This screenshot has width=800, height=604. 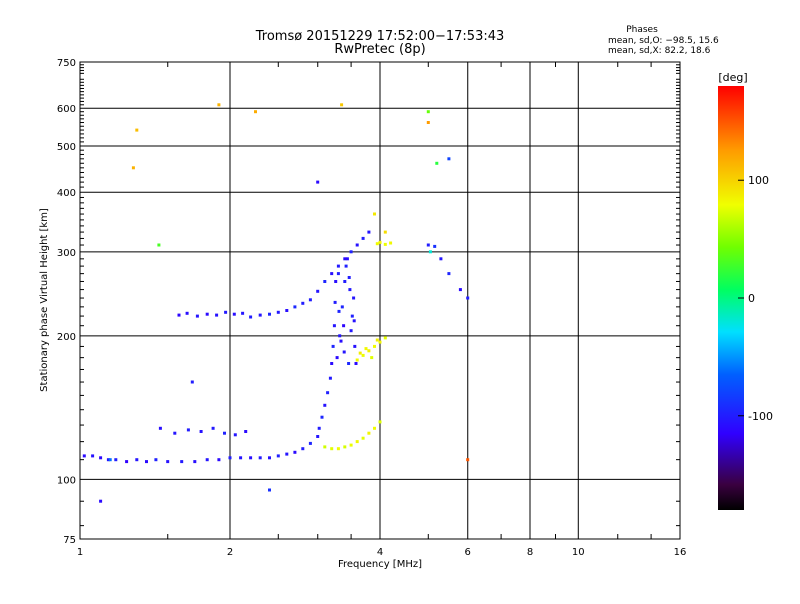 What do you see at coordinates (66, 480) in the screenshot?
I see `y-tick-label: 100` at bounding box center [66, 480].